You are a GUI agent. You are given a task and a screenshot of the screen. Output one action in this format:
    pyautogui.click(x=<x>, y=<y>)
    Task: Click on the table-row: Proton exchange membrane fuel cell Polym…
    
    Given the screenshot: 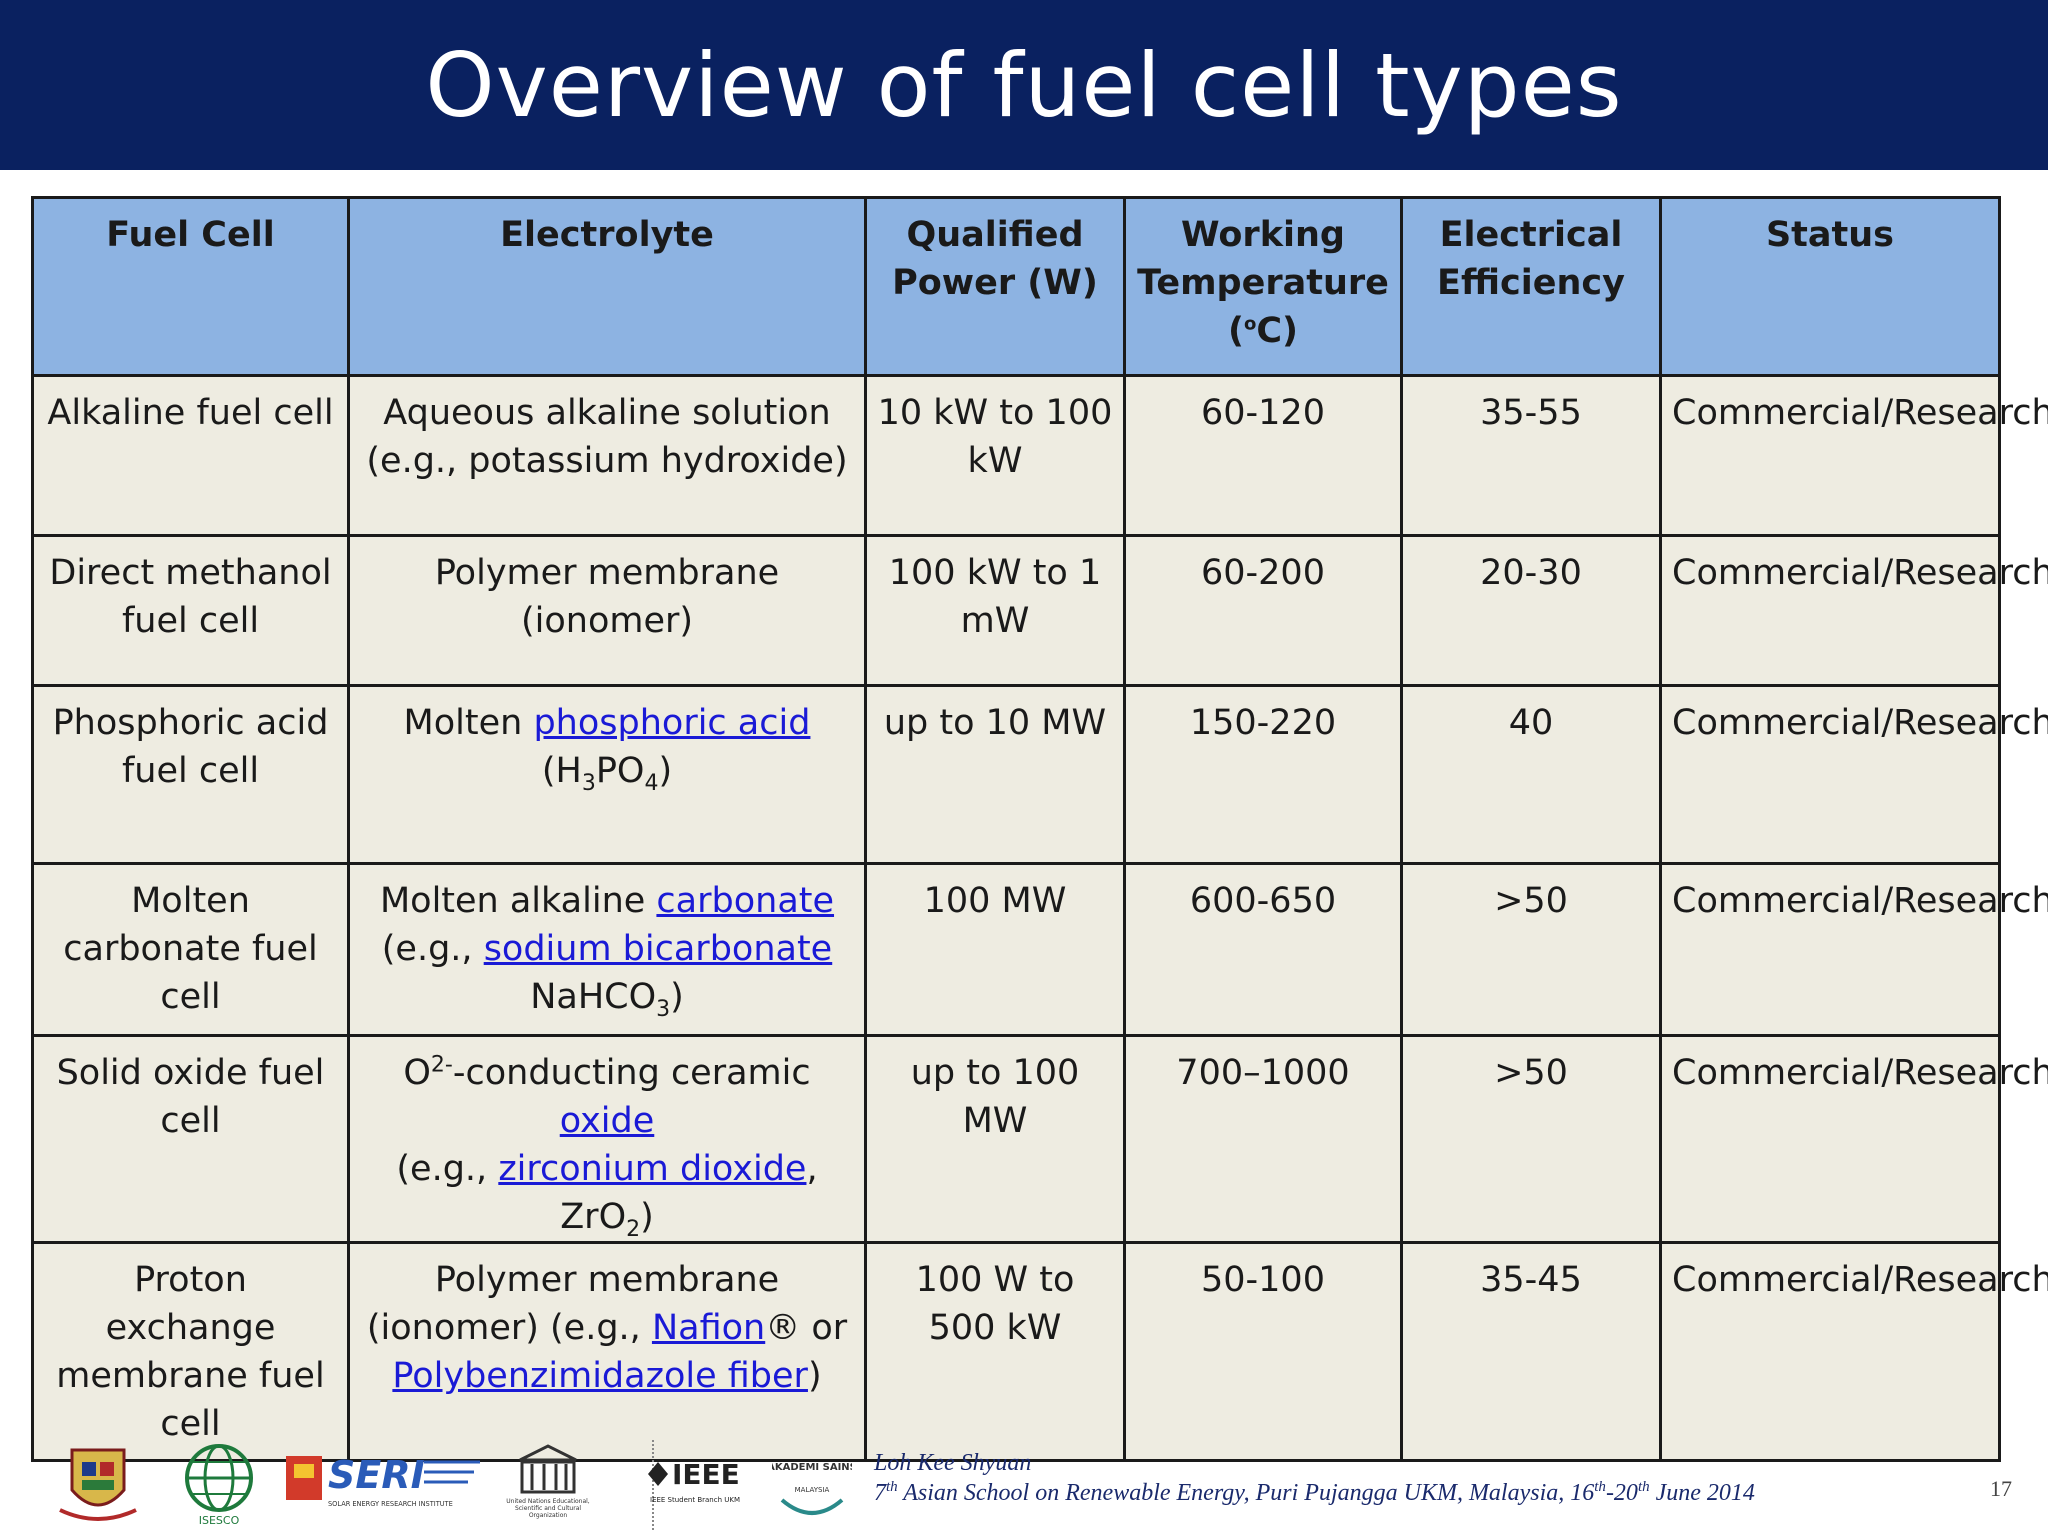 What is the action you would take?
    pyautogui.click(x=1039, y=1351)
    